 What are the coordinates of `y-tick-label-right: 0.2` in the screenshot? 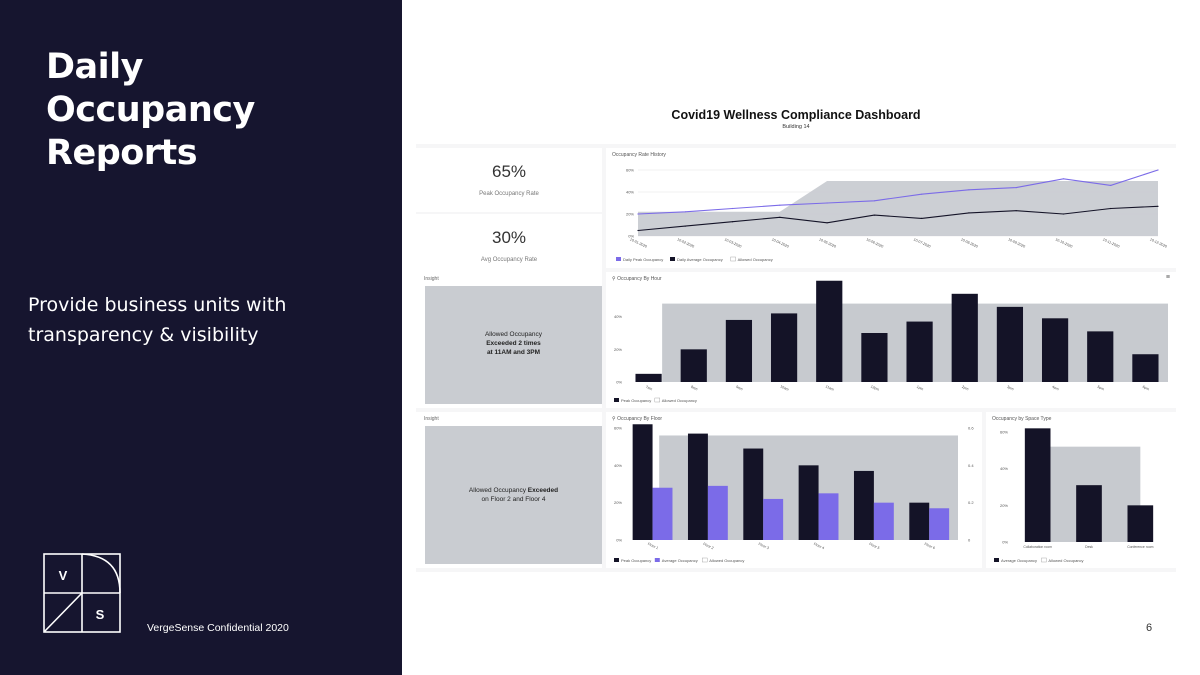 It's located at (971, 502).